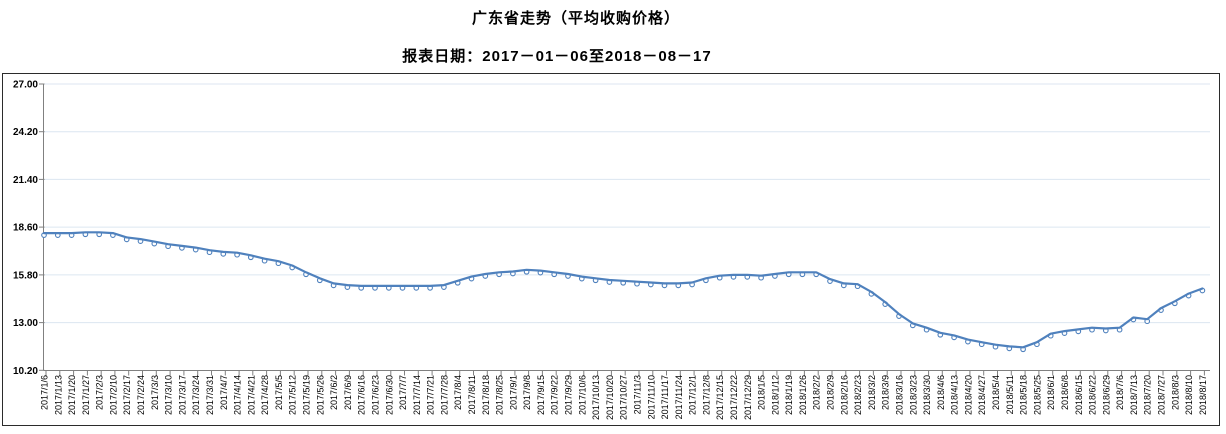 Image resolution: width=1226 pixels, height=434 pixels. I want to click on svg-text: 2017/6/30, so click(389, 395).